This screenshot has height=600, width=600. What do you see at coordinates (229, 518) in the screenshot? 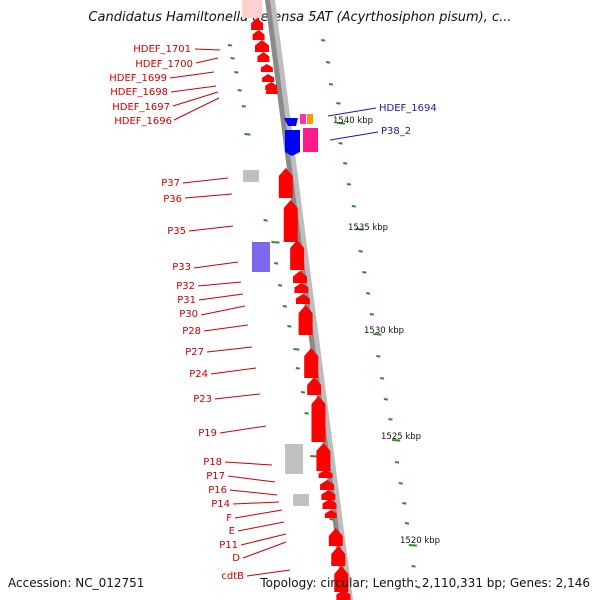
I see `gene-label: F` at bounding box center [229, 518].